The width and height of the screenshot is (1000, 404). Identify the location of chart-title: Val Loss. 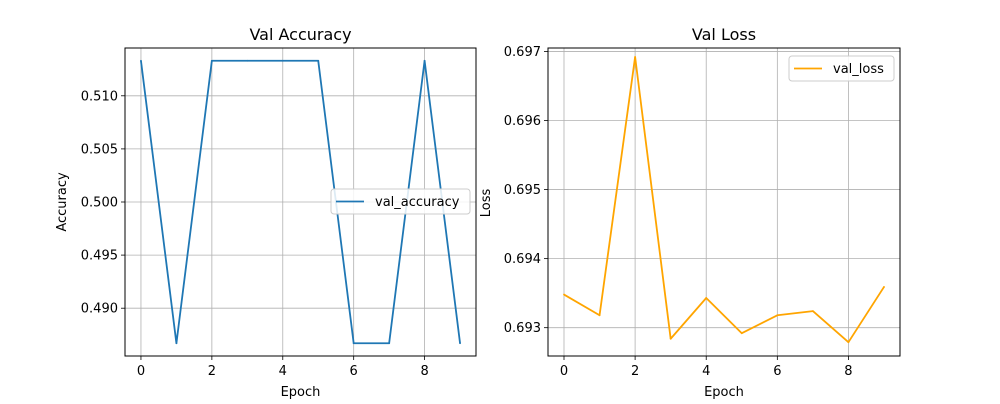
(724, 34).